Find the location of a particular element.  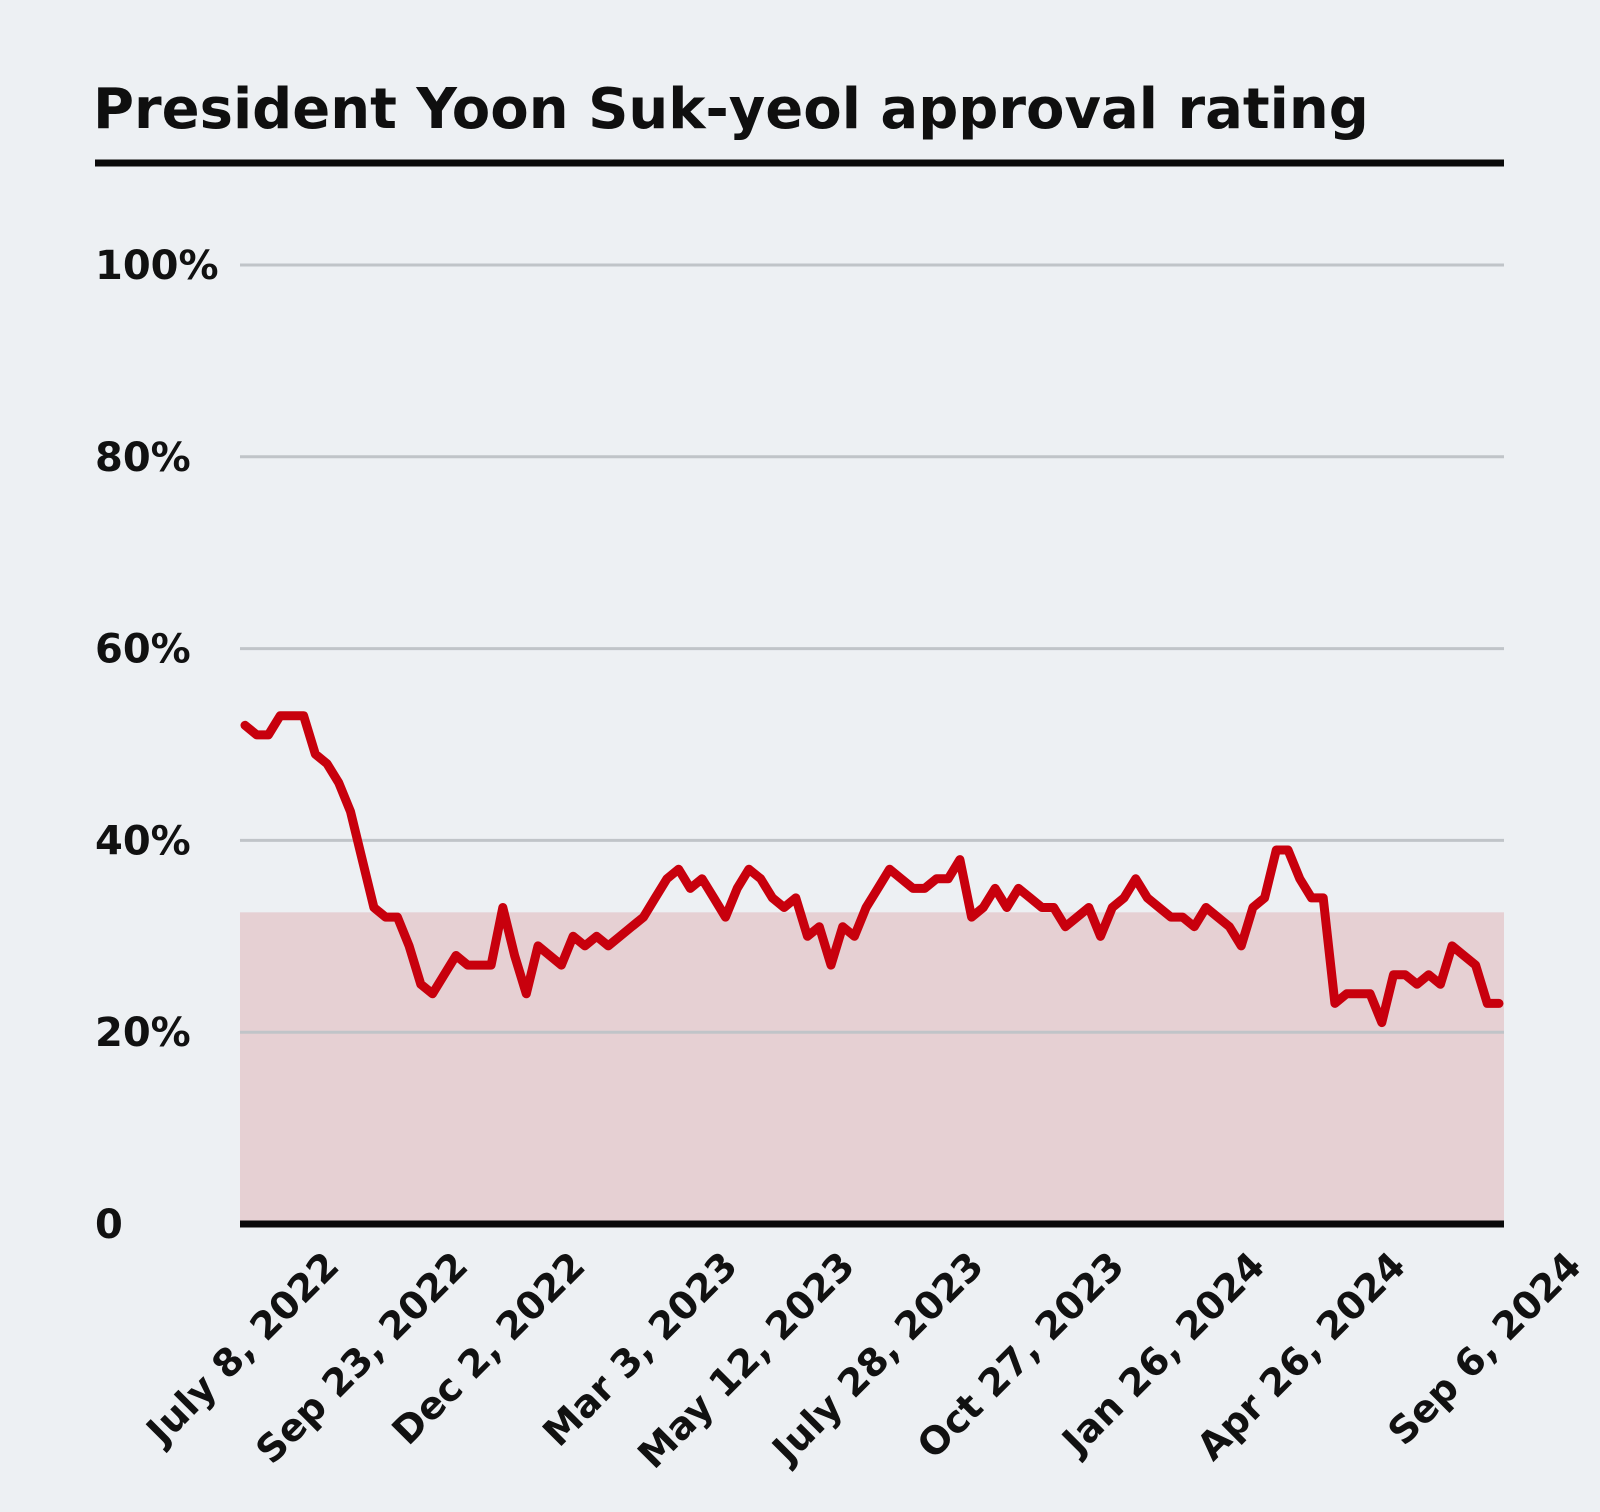

y-tick-label: 100% is located at coordinates (157, 266).